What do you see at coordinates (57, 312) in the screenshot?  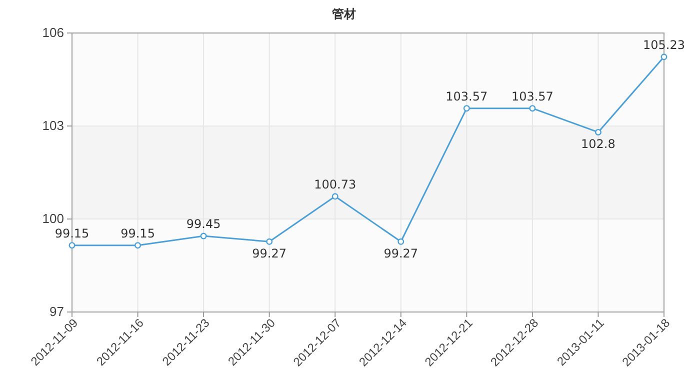 I see `y-tick-label: 97` at bounding box center [57, 312].